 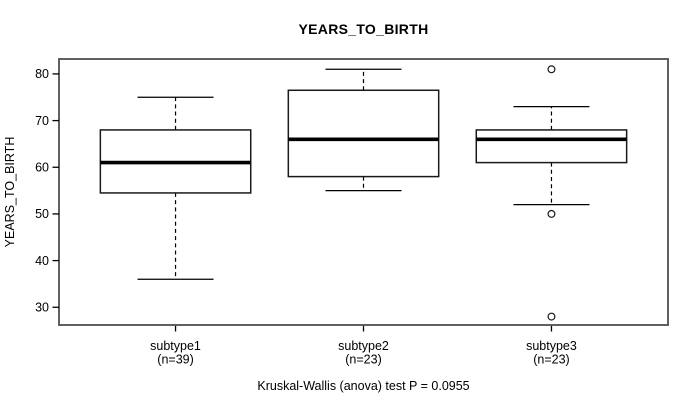 I want to click on chart-title: YEARS_TO_BIRTH, so click(x=363, y=29).